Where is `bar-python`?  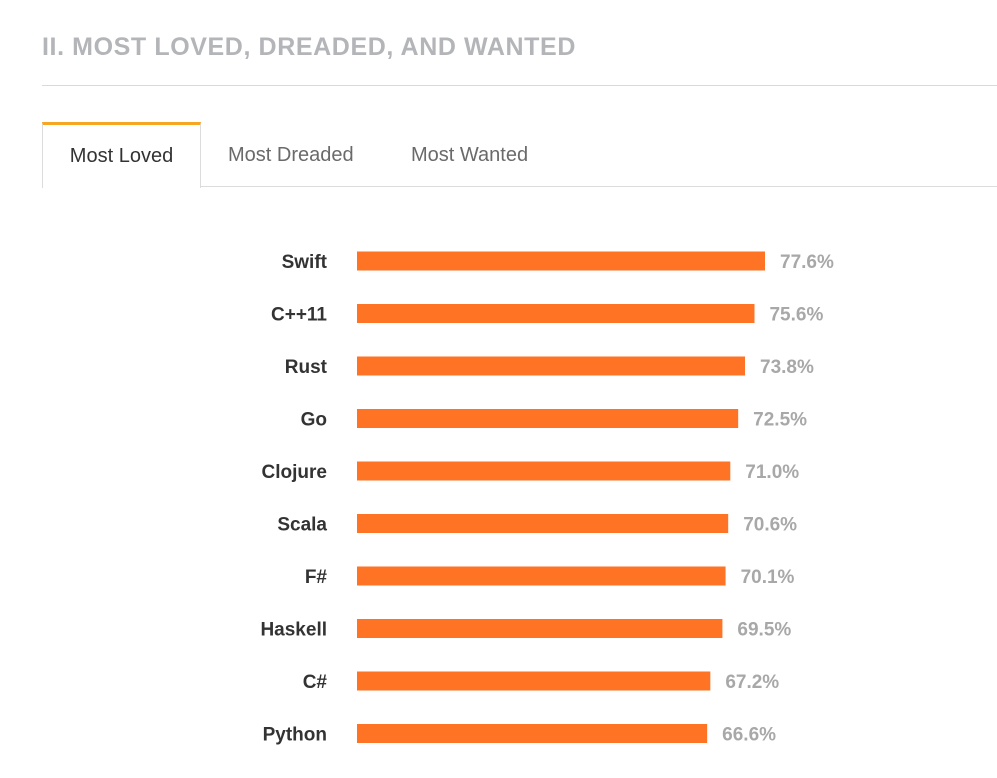 bar-python is located at coordinates (532, 733).